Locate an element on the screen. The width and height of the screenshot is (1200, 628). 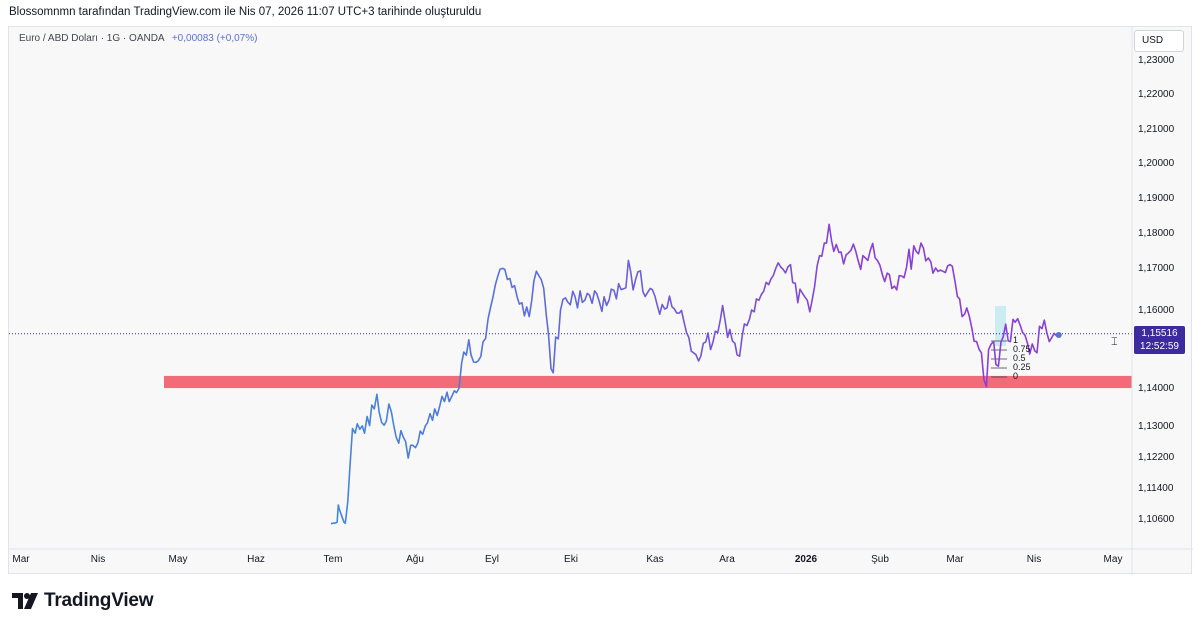
price-axis-tick-label: 1,10600 is located at coordinates (1156, 519).